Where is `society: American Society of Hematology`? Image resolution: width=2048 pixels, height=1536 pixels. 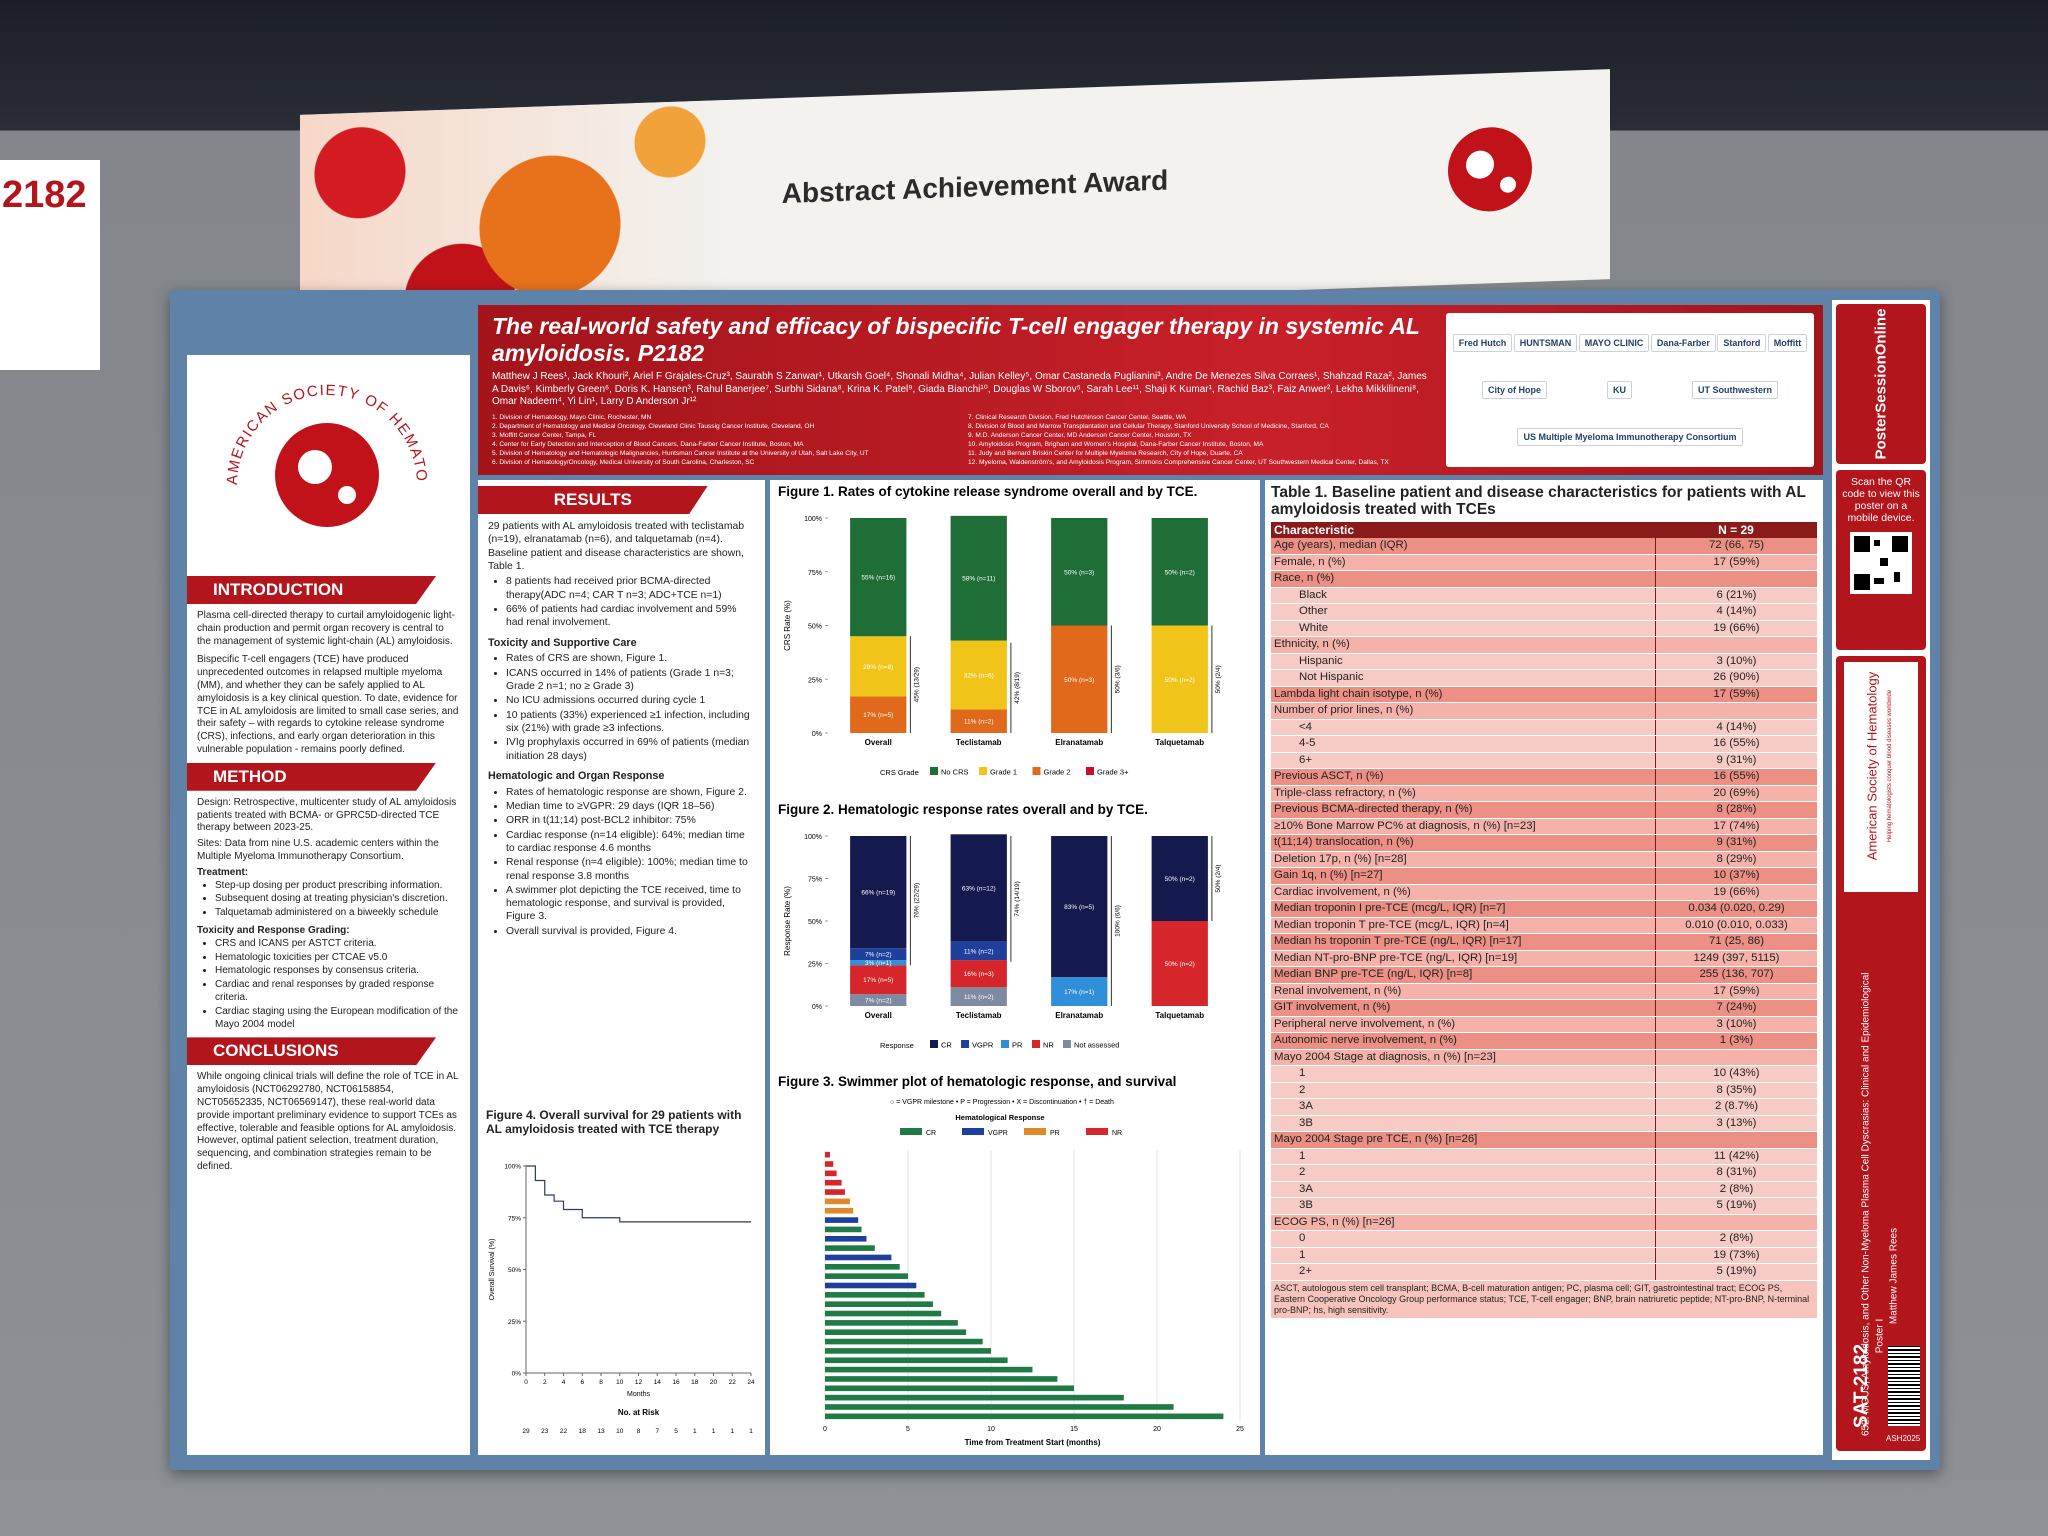
society: American Society of Hematology is located at coordinates (1872, 766).